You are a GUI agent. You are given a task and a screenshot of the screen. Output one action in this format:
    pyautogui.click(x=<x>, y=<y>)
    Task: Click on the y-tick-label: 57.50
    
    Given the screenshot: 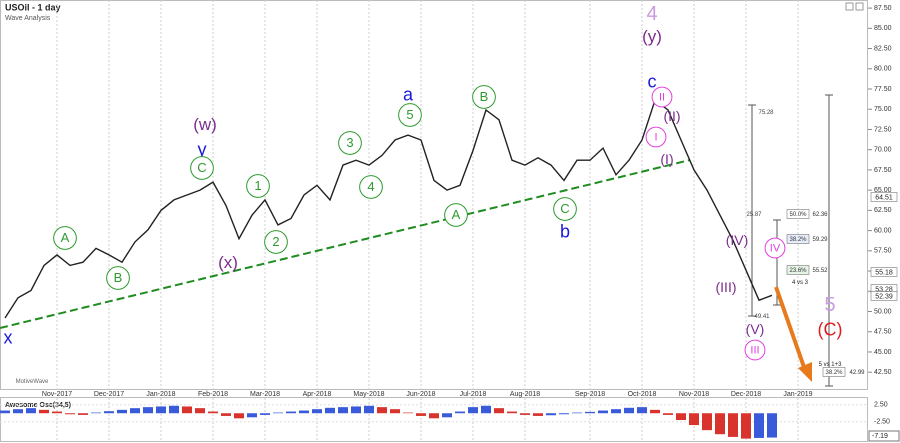 What is the action you would take?
    pyautogui.click(x=883, y=251)
    